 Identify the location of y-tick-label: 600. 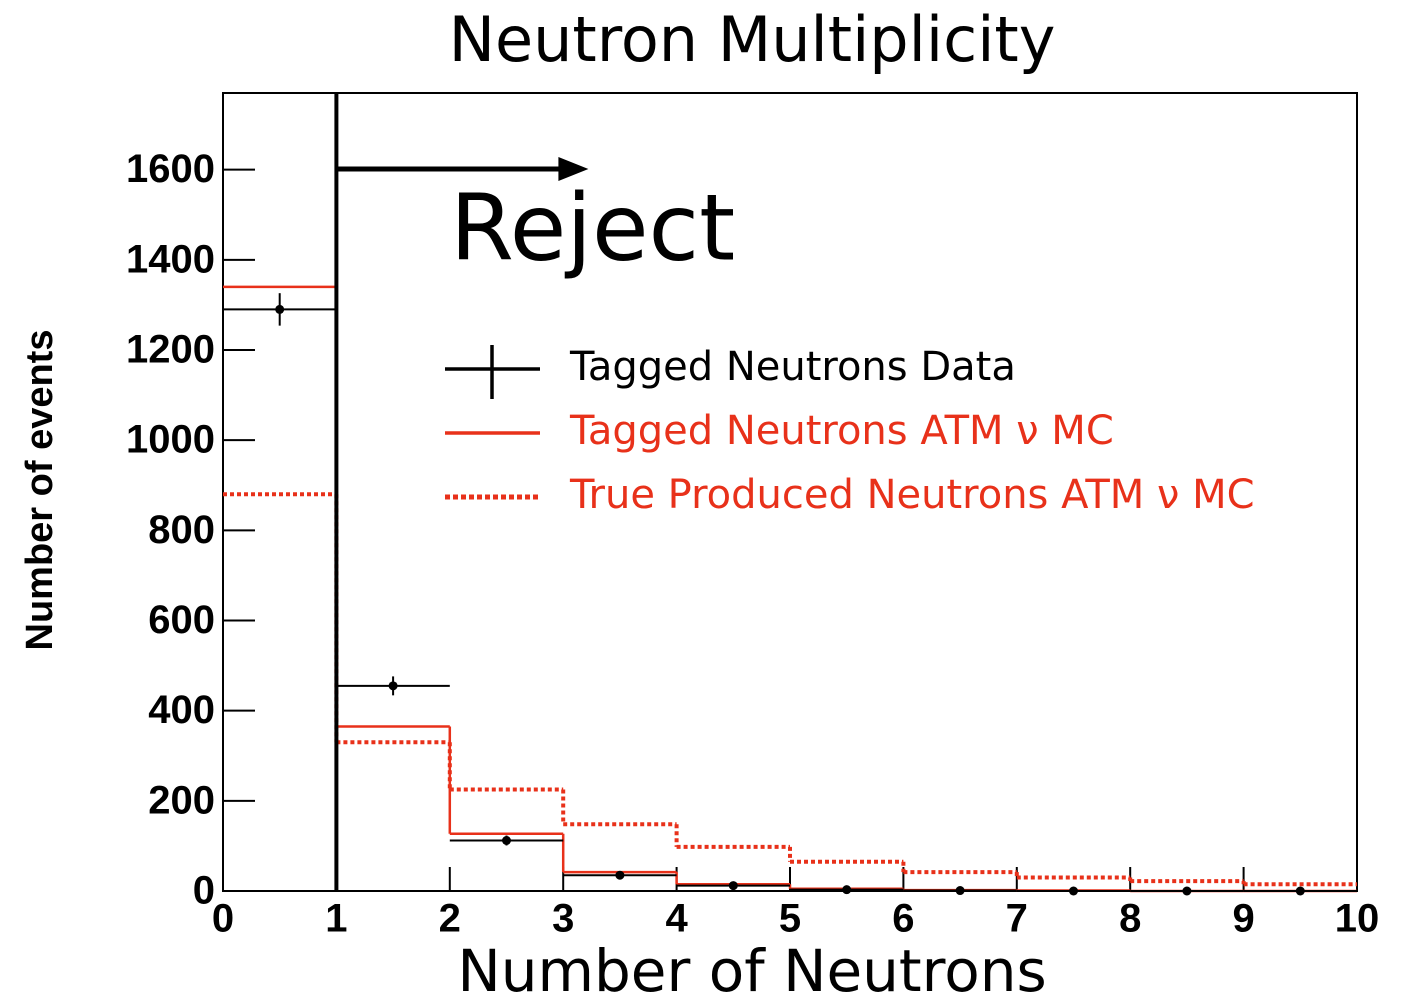
(181, 620).